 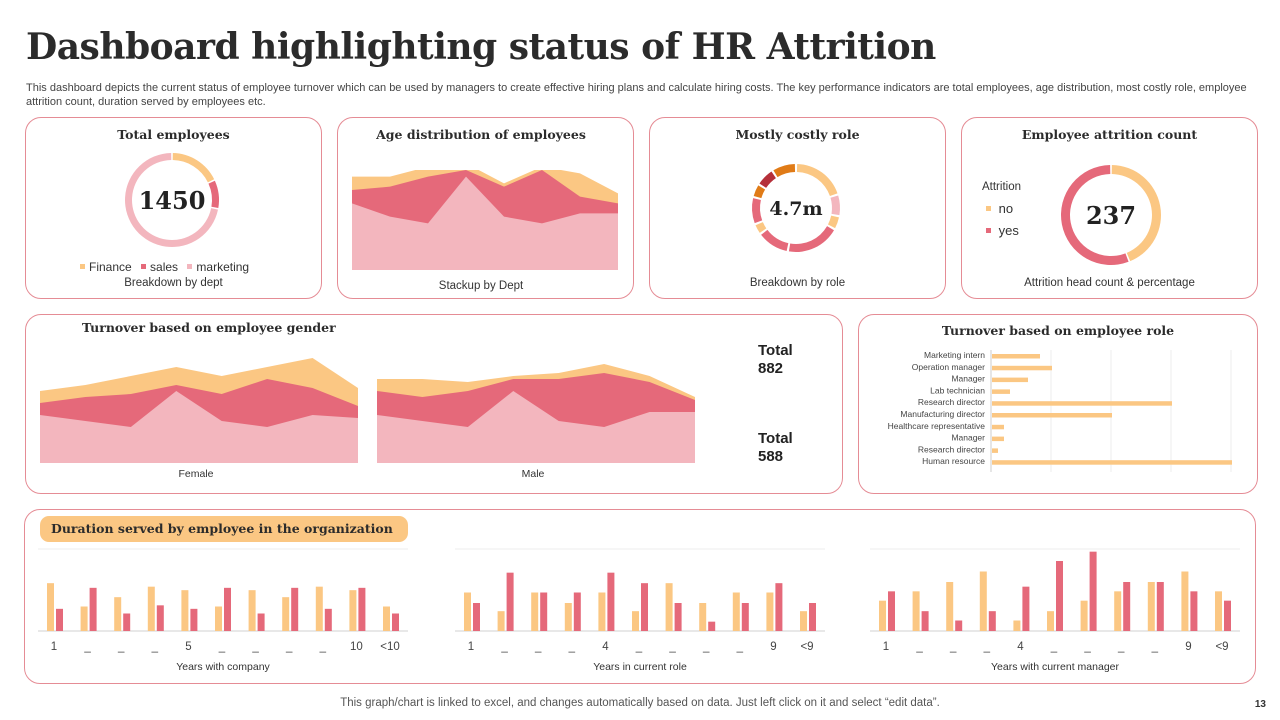 What do you see at coordinates (797, 283) in the screenshot?
I see `costly-role-caption: Breakdown by role` at bounding box center [797, 283].